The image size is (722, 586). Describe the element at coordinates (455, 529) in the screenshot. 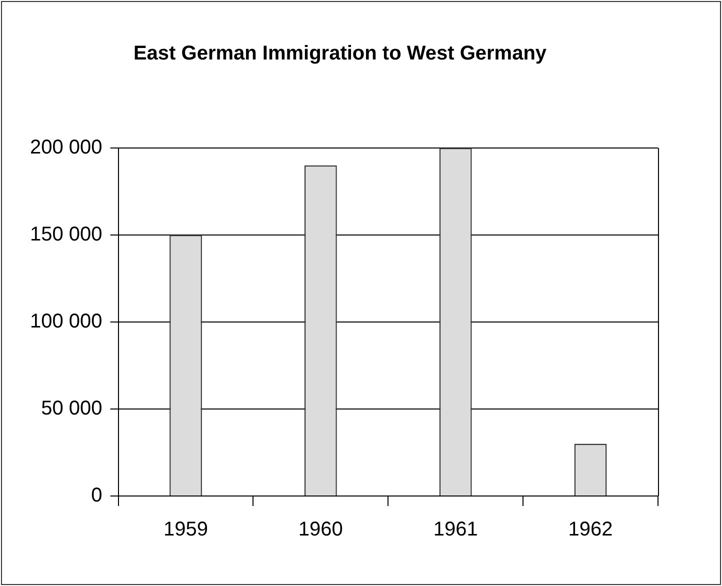

I see `x-tick-label: 1961` at that location.